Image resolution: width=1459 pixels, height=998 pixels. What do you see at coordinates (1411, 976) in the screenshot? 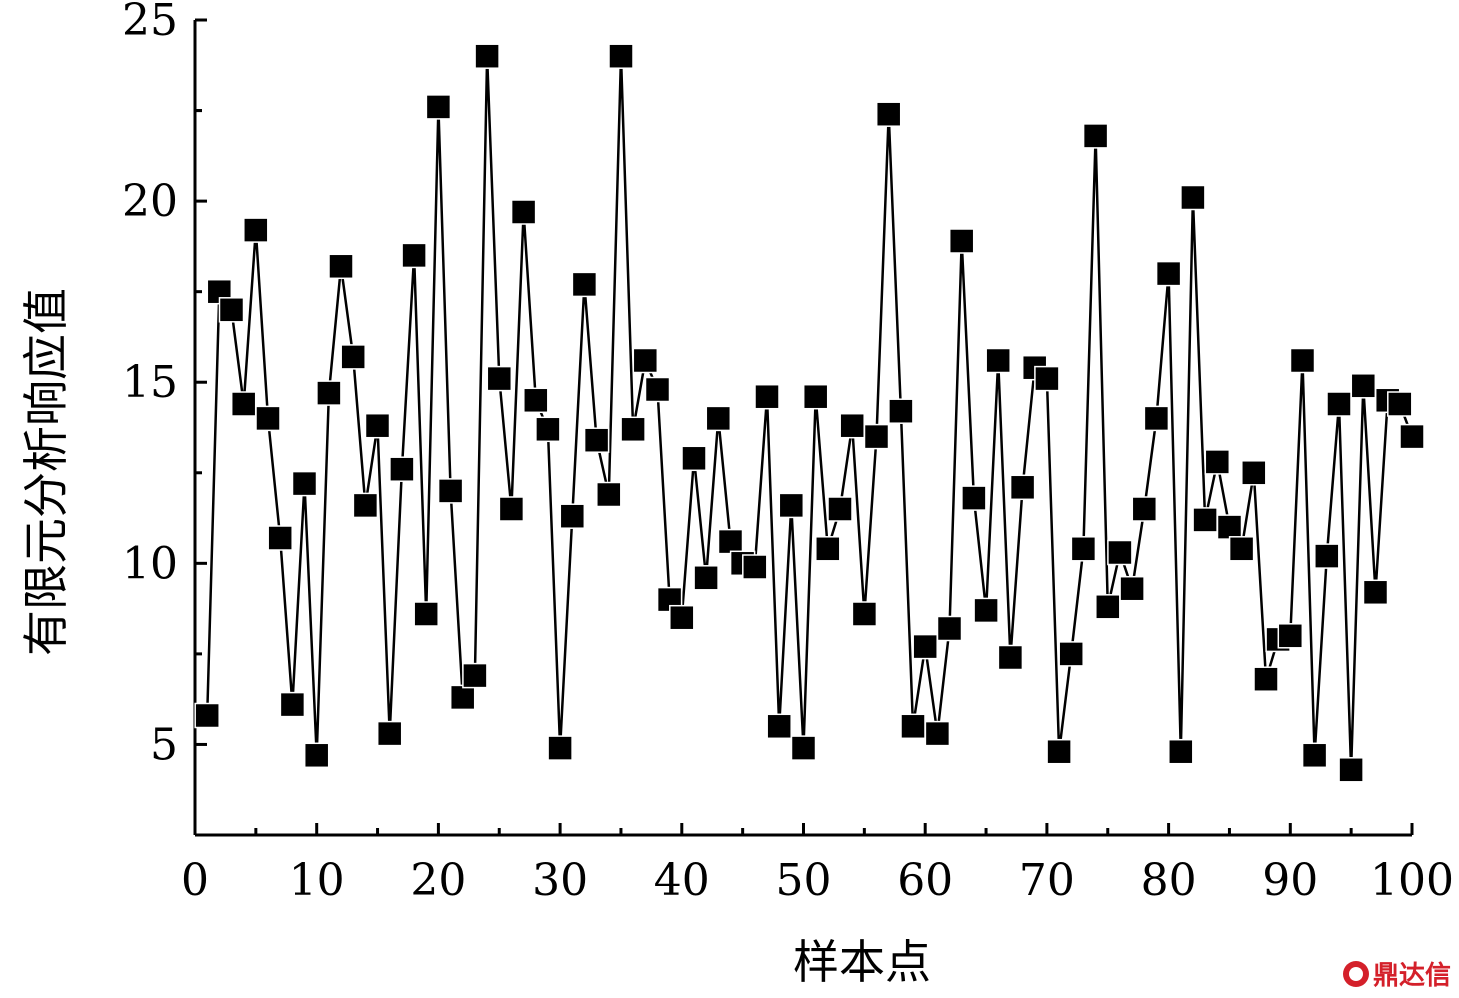
I see `watermark-text: 鼎达信` at bounding box center [1411, 976].